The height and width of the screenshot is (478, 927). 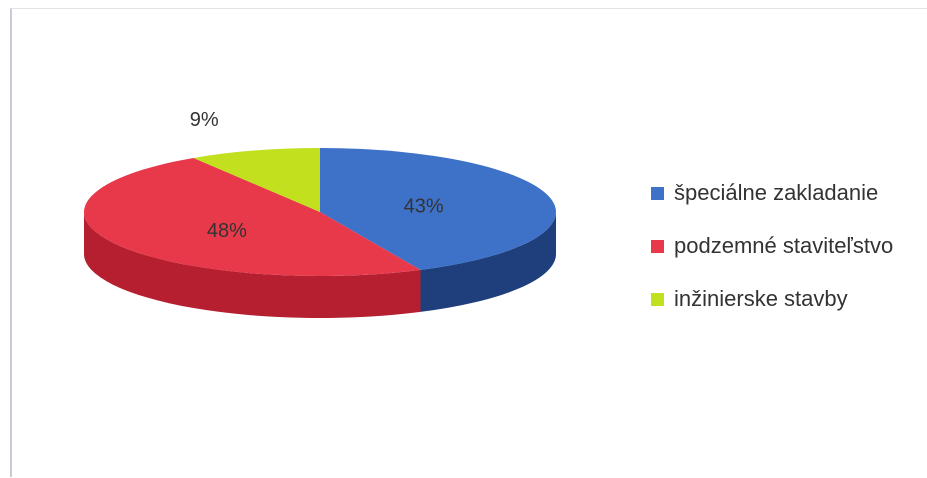 I want to click on pie-data-label-0: 43%, so click(x=424, y=206).